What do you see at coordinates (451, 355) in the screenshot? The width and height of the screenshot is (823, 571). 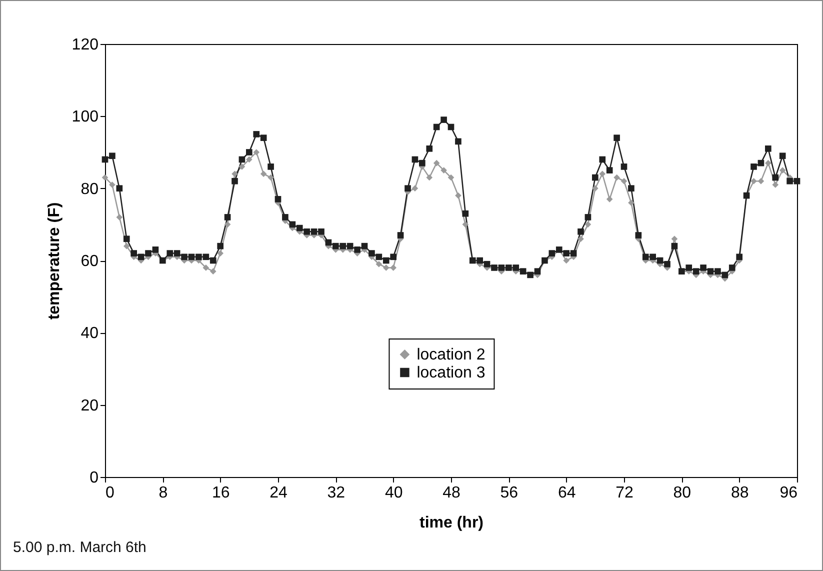 I see `legend-label: location 2` at bounding box center [451, 355].